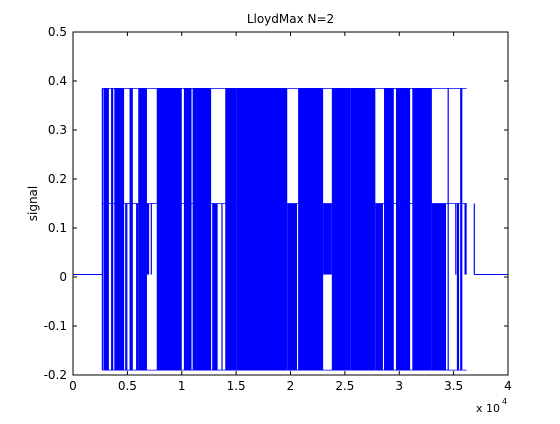  Describe the element at coordinates (504, 401) in the screenshot. I see `x-exponent: 4` at that location.